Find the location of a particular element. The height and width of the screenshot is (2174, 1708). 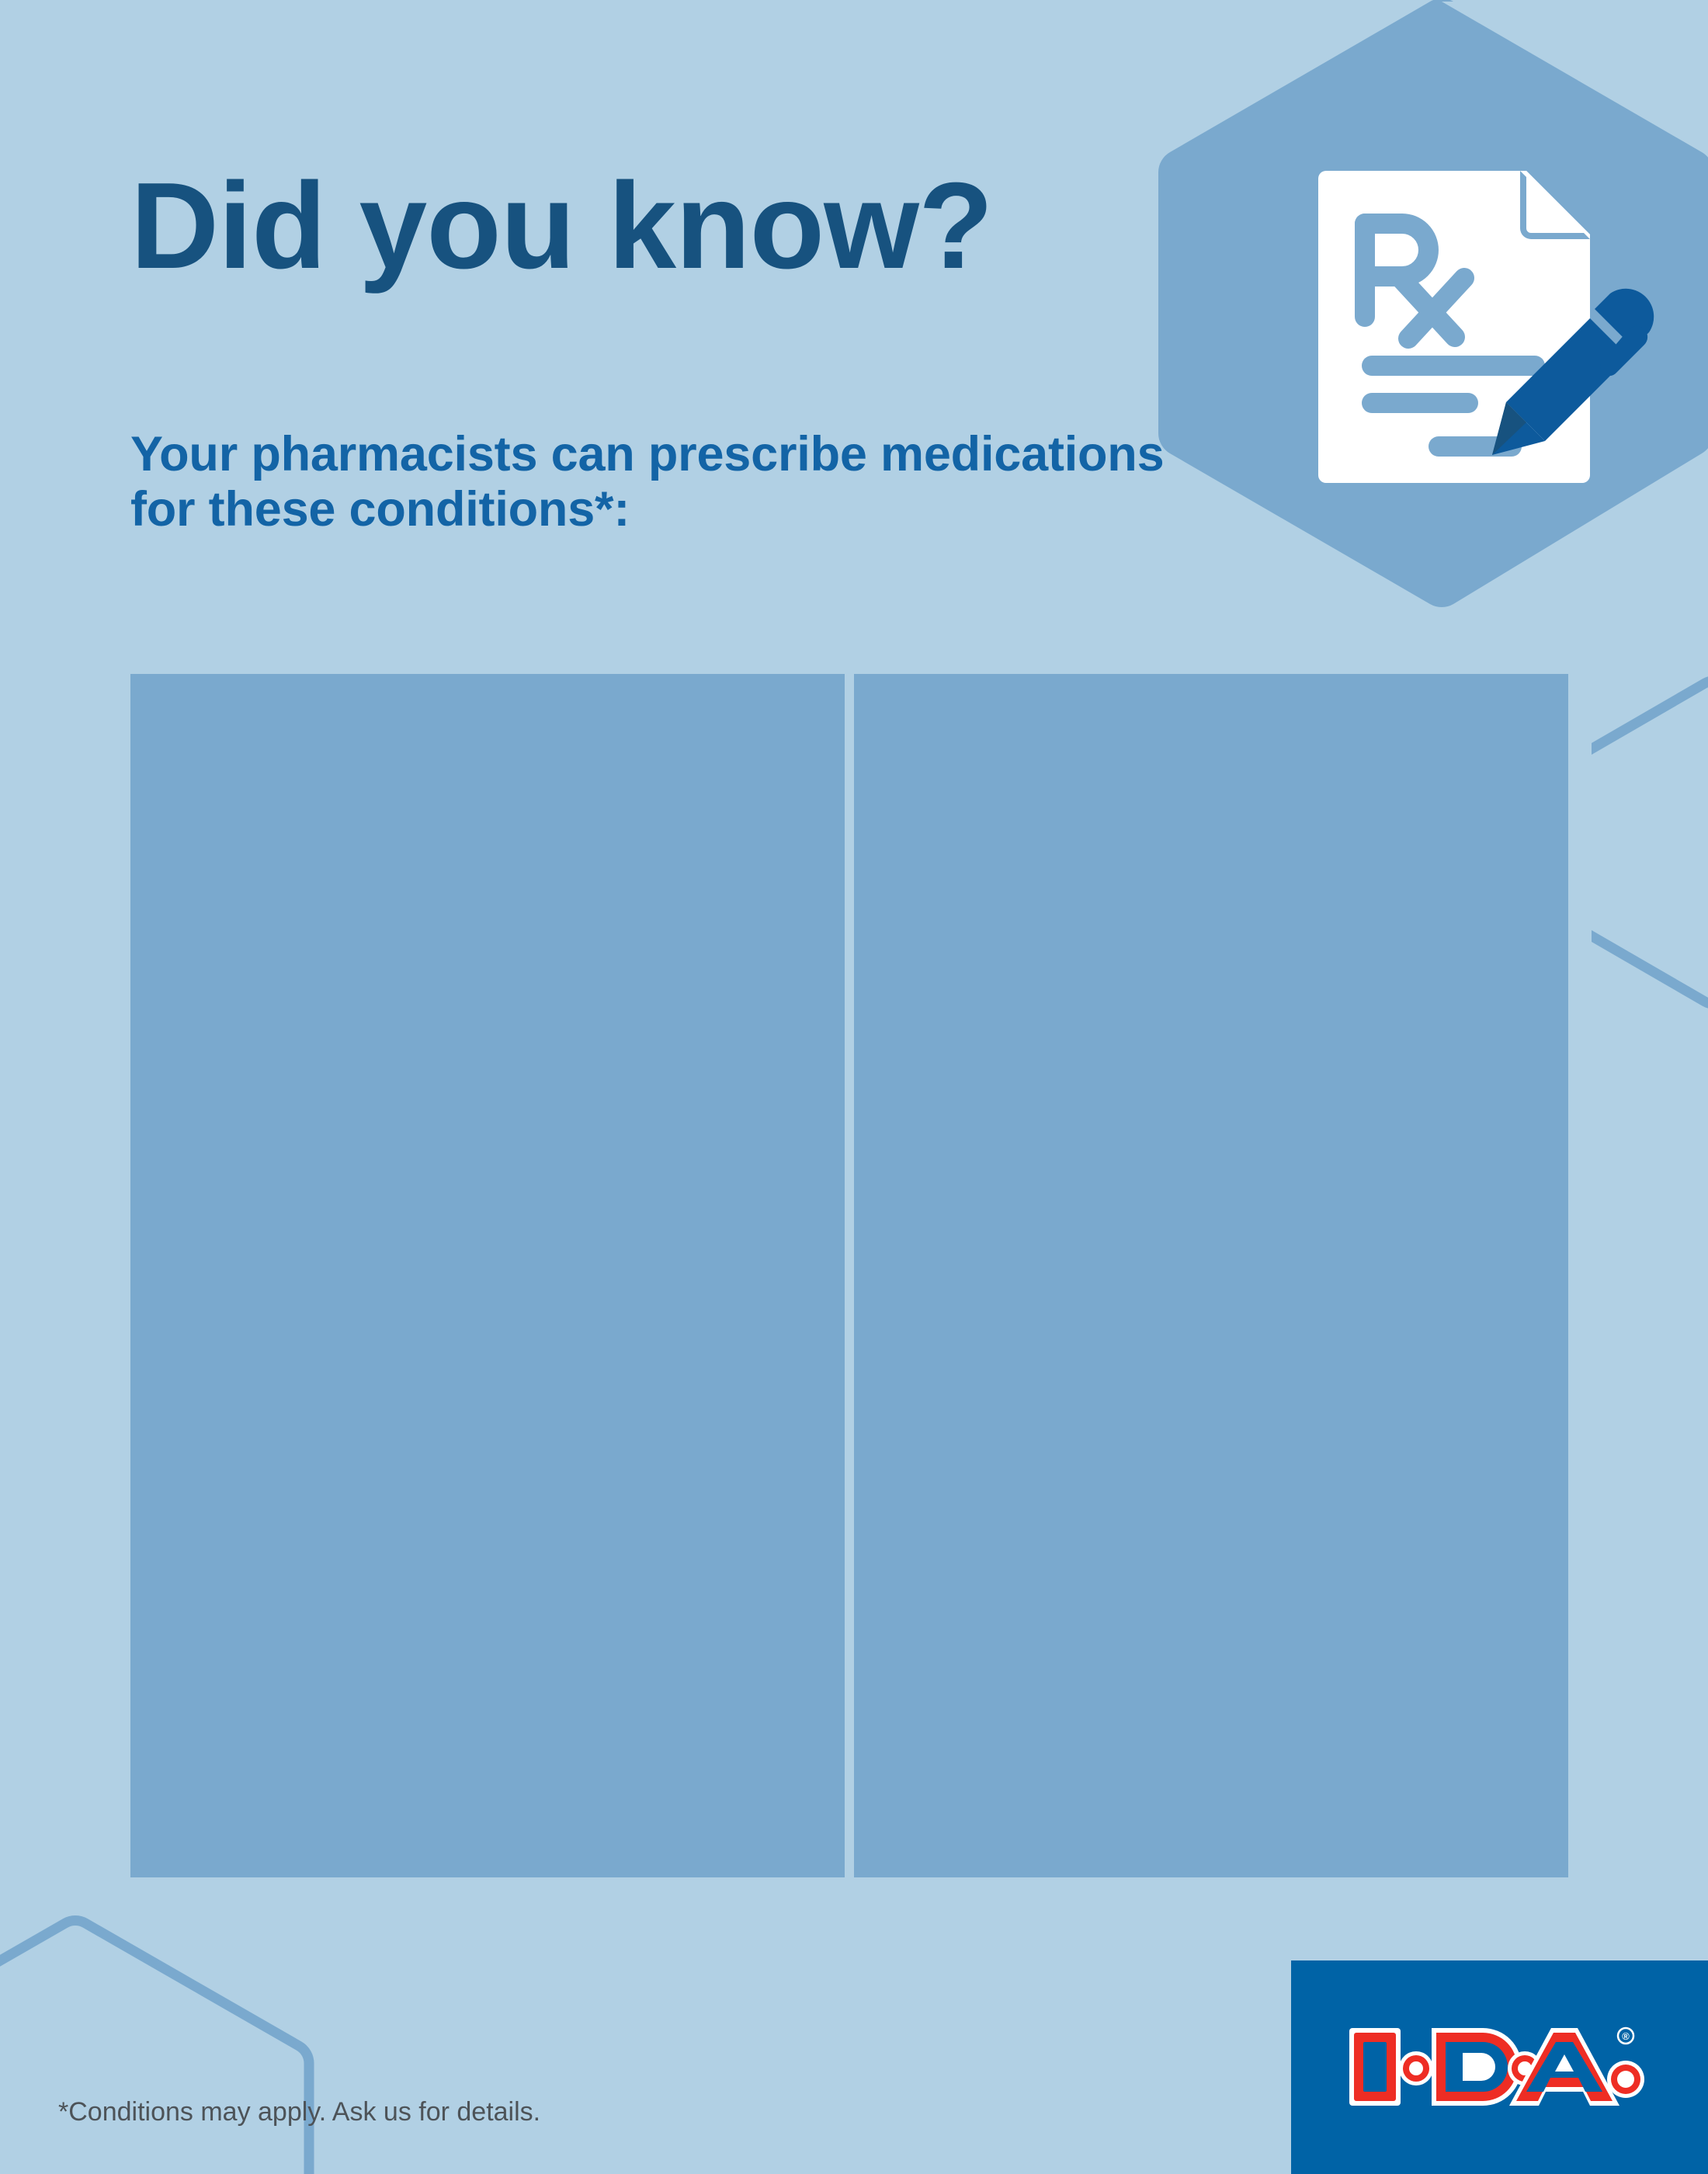

hexagon-outline-bottom-left is located at coordinates (157, 2045).